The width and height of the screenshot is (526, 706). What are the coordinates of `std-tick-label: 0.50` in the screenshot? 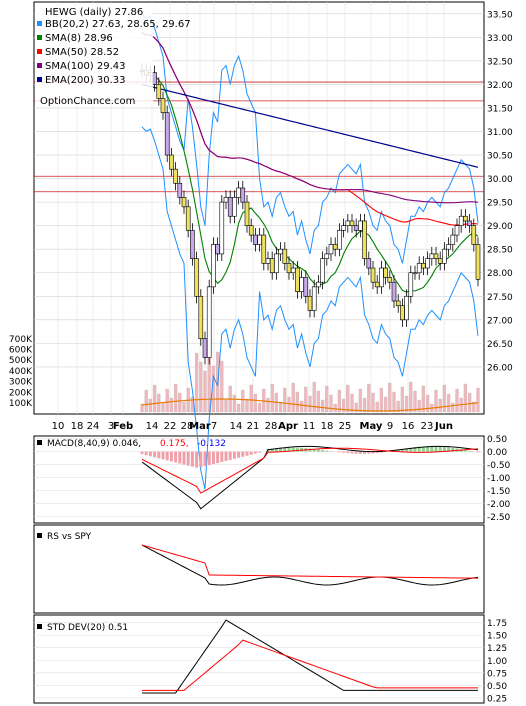 It's located at (497, 687).